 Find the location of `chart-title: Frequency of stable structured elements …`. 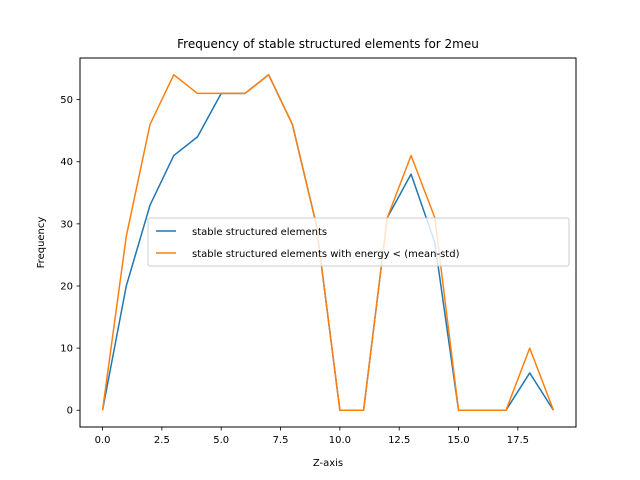

chart-title: Frequency of stable structured elements … is located at coordinates (328, 44).